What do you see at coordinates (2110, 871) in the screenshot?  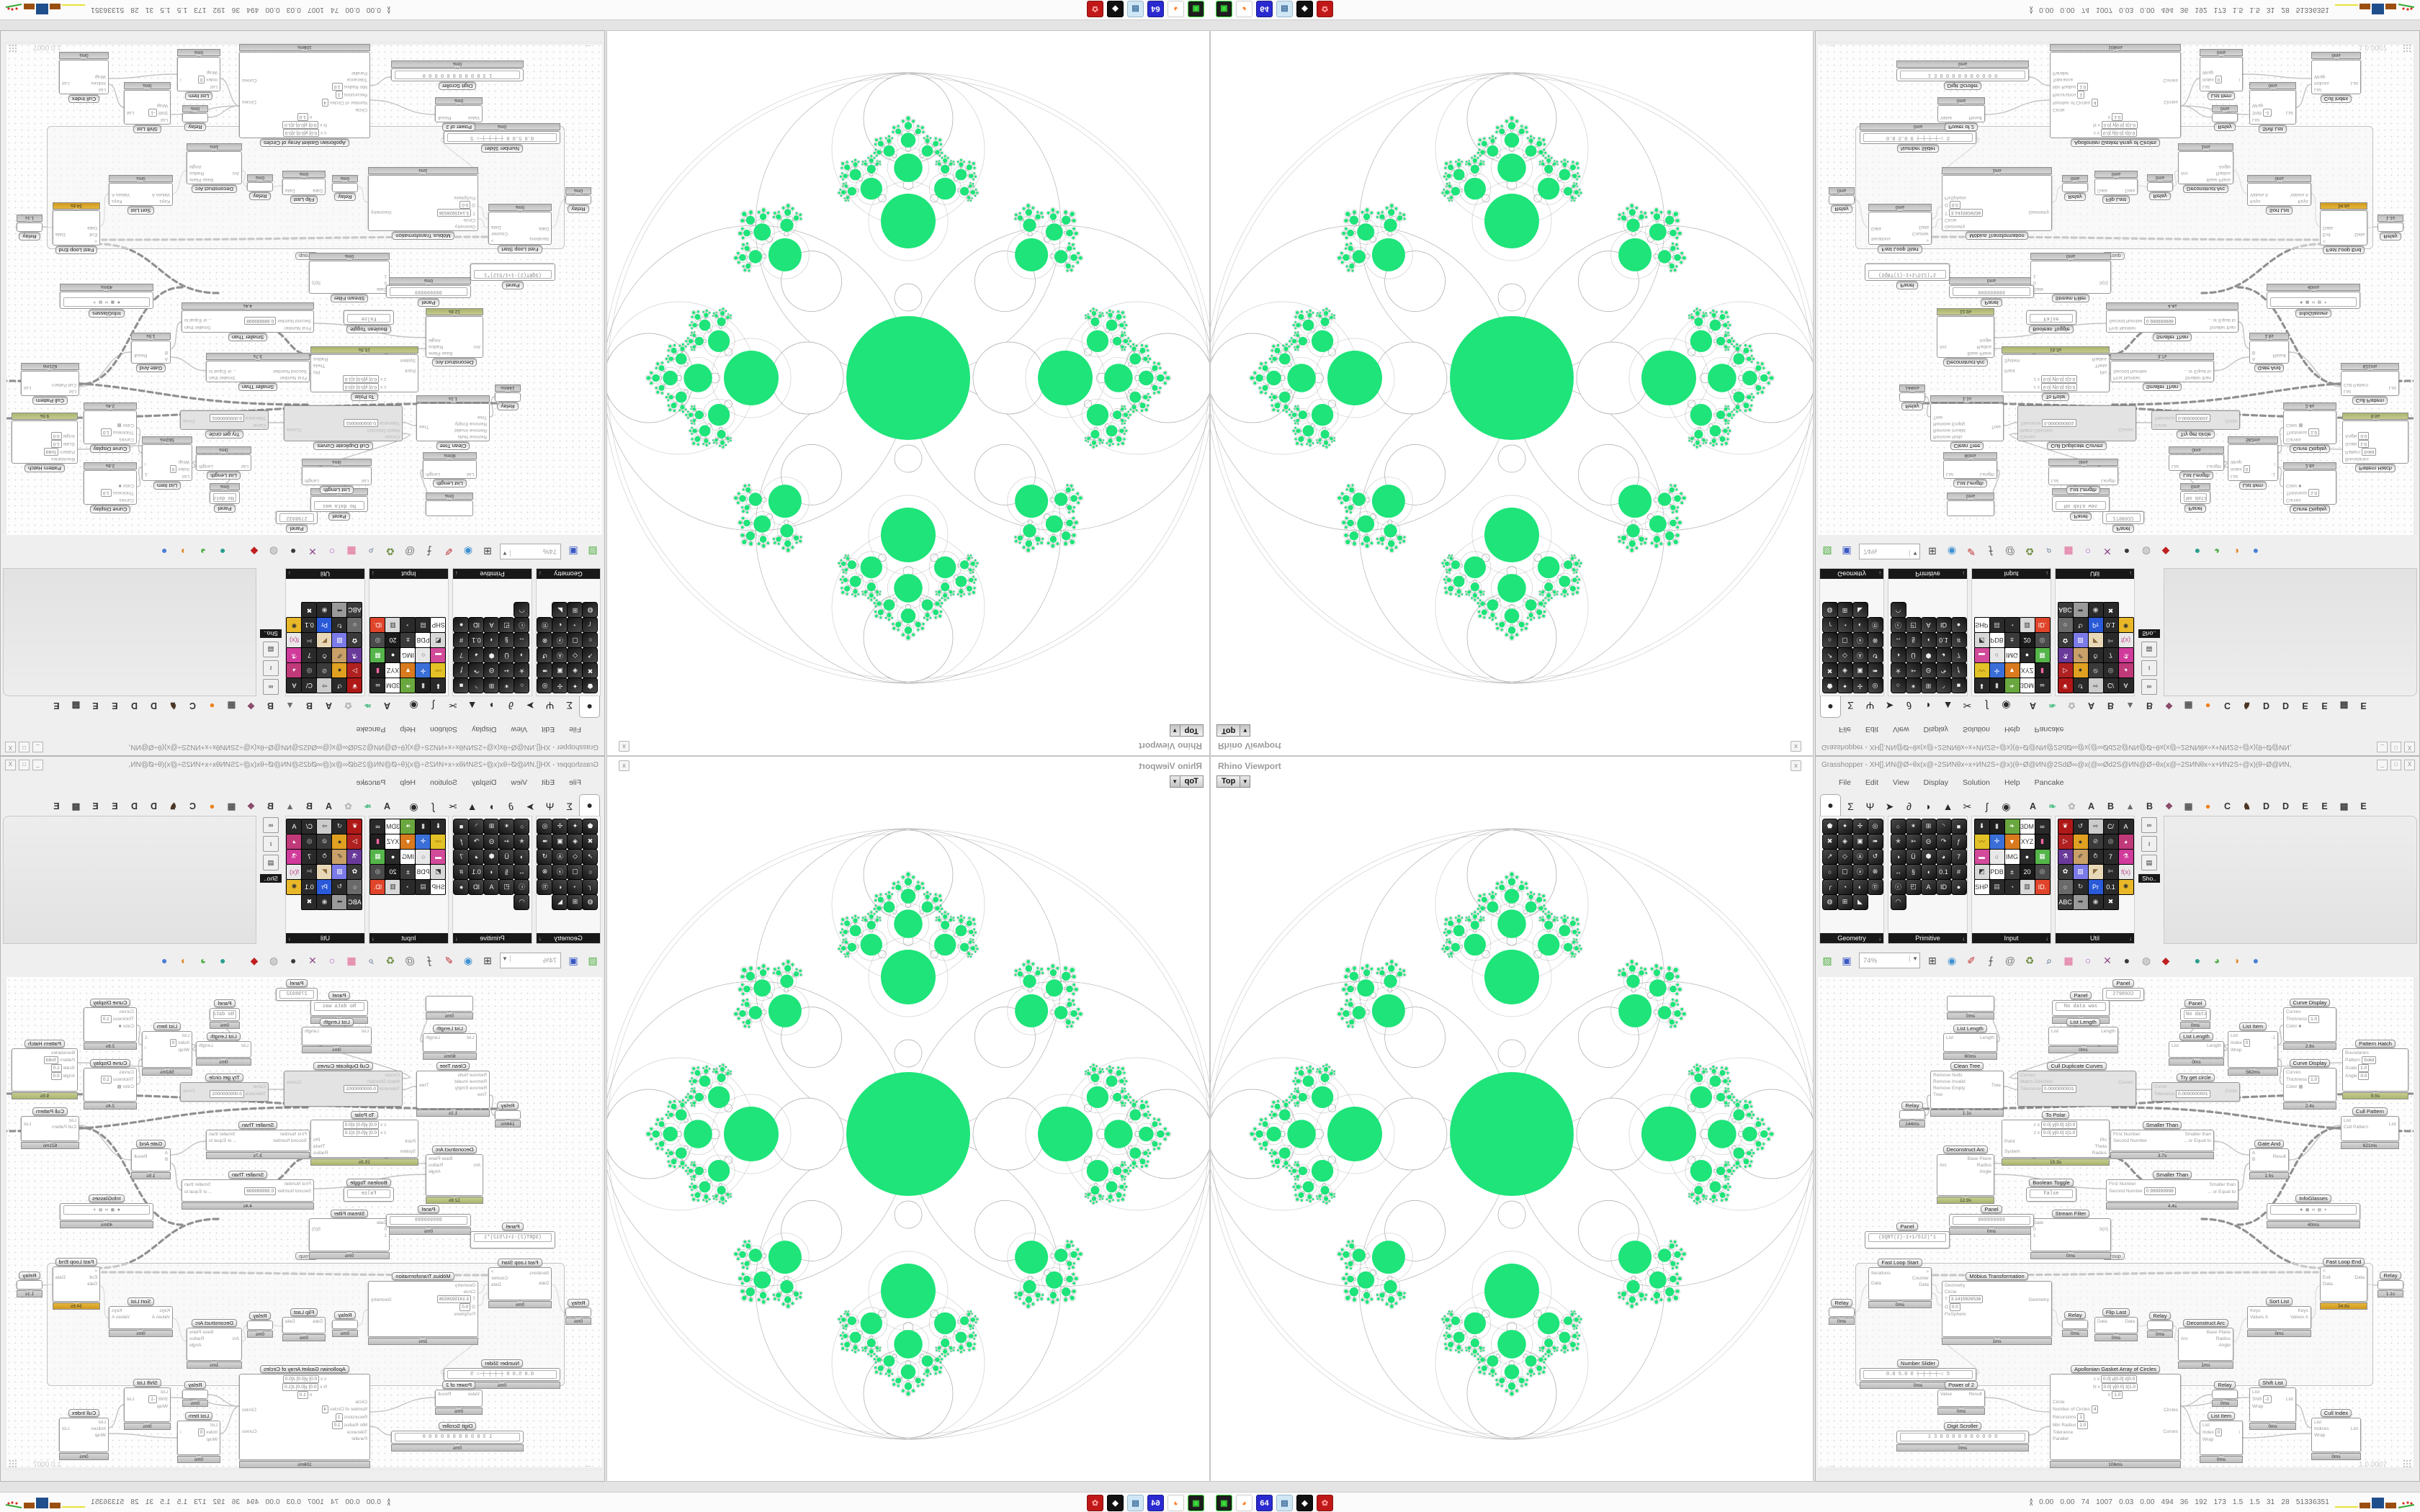 I see `component-icon: ✄` at bounding box center [2110, 871].